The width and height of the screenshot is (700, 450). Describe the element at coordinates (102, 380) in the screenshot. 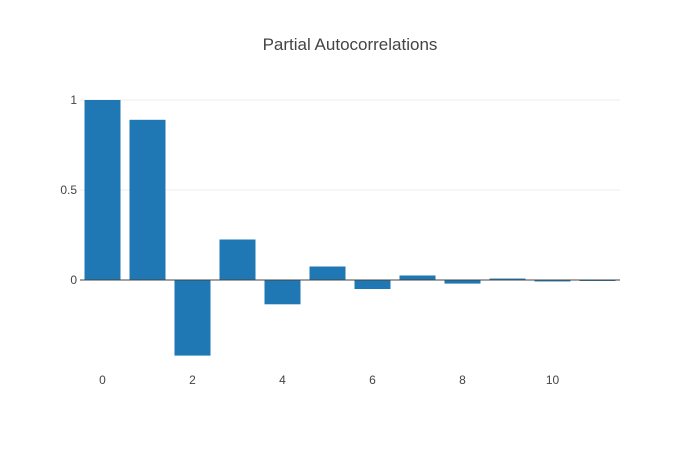

I see `x-tick-label: 0` at that location.